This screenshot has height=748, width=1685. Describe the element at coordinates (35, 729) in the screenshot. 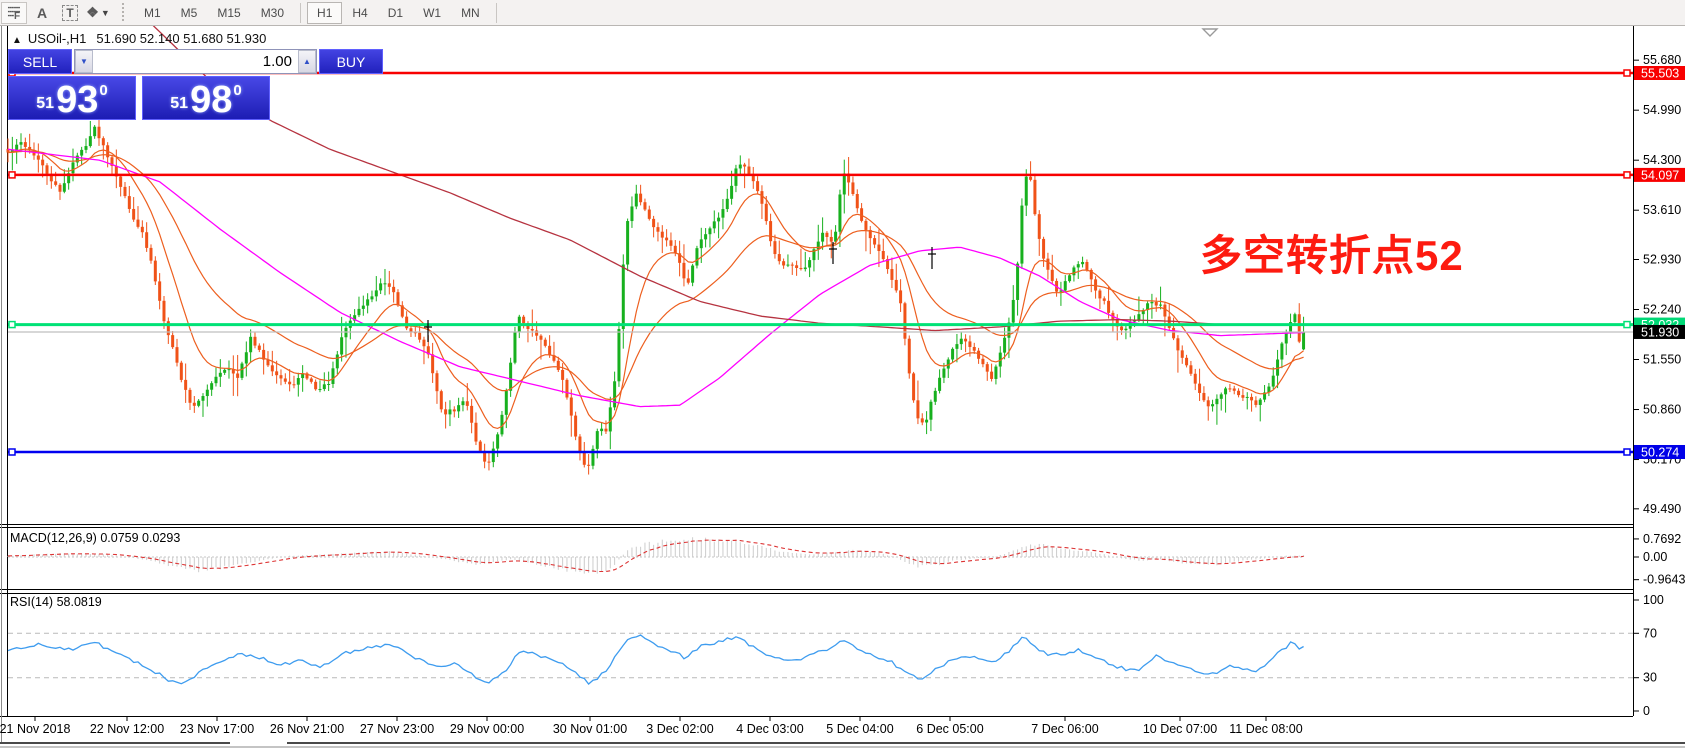

I see `time-tick-label: 21 Nov 2018` at that location.